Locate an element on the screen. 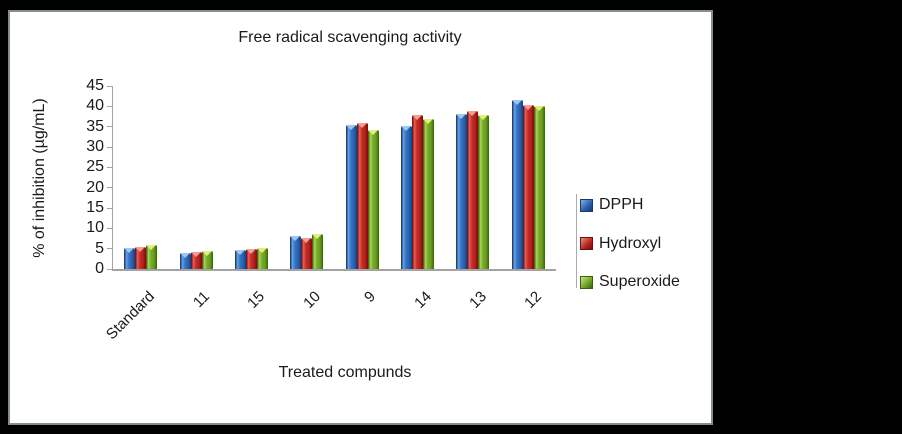 The height and width of the screenshot is (434, 902). bar-dpph-standard is located at coordinates (130, 258).